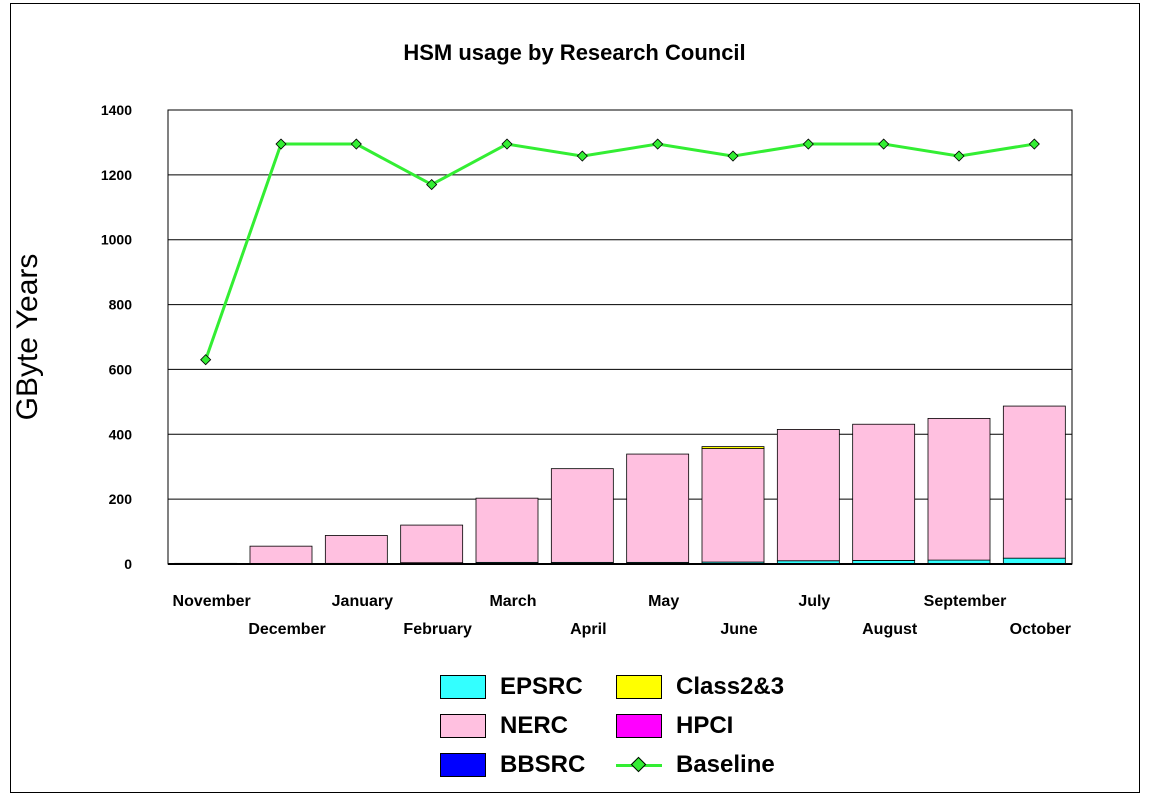 This screenshot has width=1149, height=803. What do you see at coordinates (437, 629) in the screenshot?
I see `x-tick-label: February` at bounding box center [437, 629].